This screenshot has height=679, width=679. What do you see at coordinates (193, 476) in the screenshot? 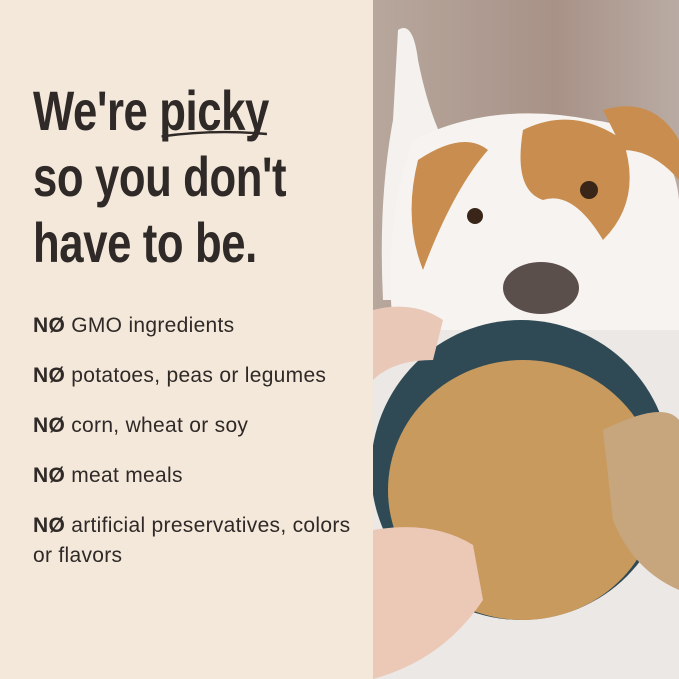
I see `list-item: NØ meat meals` at bounding box center [193, 476].